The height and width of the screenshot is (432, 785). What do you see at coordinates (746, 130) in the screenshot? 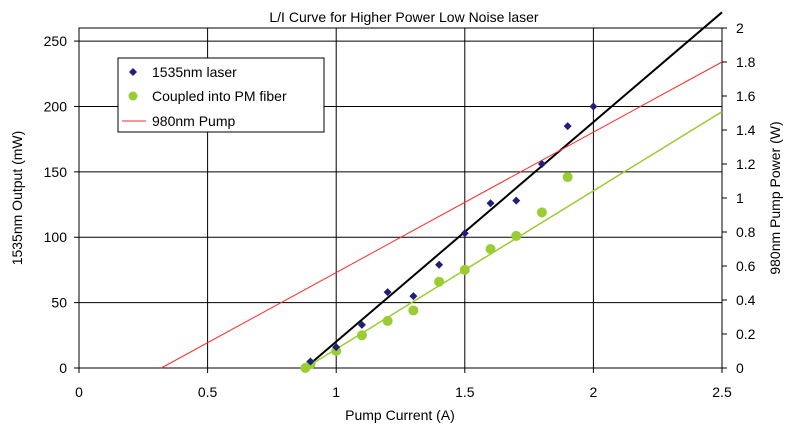
I see `y2-tick-label: 1.4` at bounding box center [746, 130].